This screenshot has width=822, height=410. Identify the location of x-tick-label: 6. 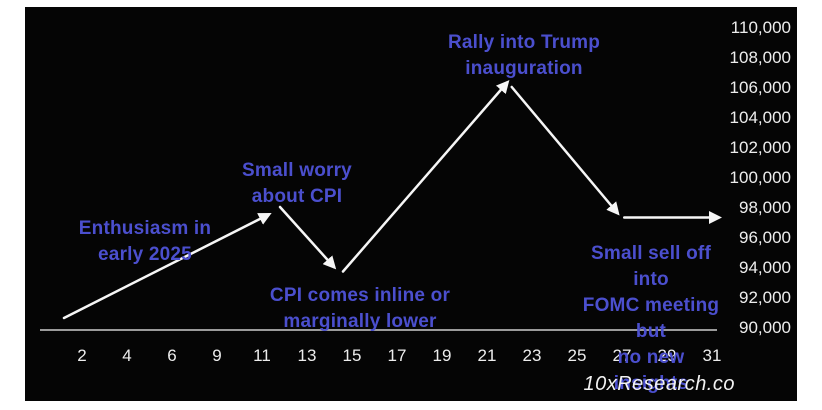
(171, 355).